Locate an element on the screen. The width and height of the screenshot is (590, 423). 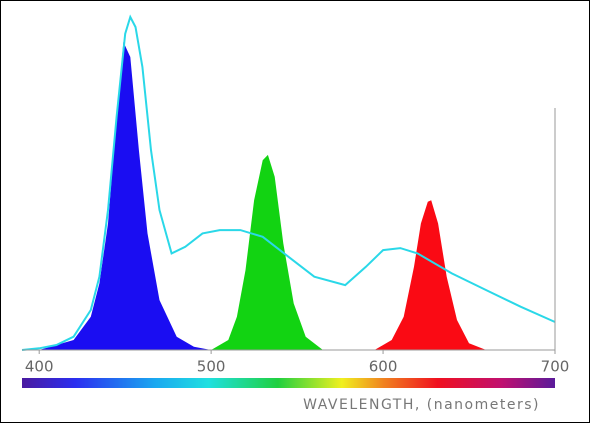
x-tick-label: 600 is located at coordinates (383, 367).